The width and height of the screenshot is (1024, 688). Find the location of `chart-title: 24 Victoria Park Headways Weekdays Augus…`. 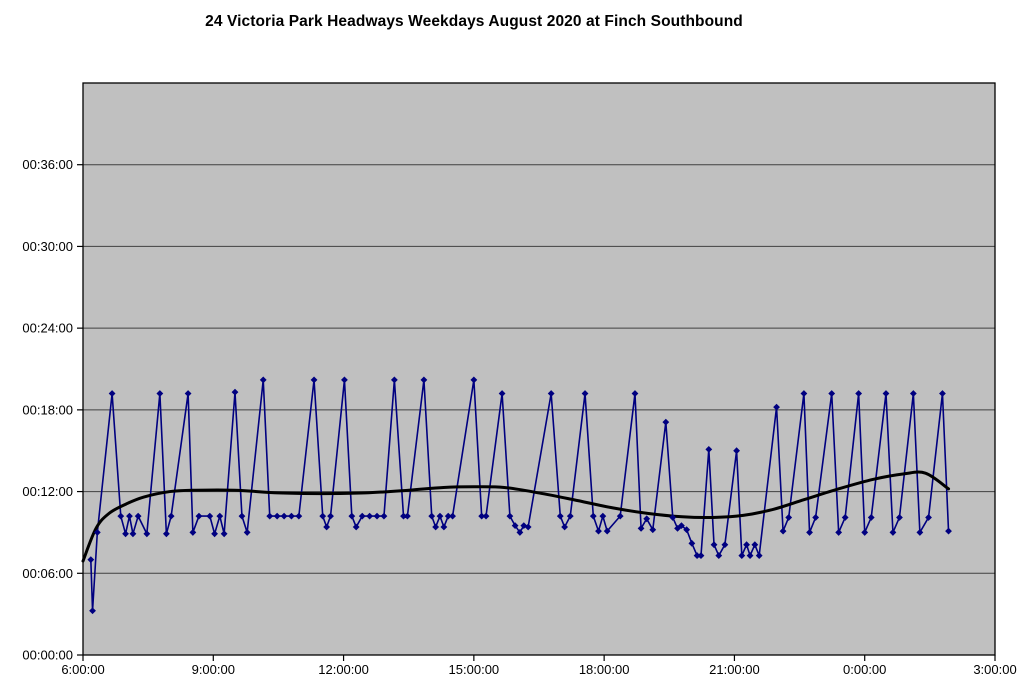

chart-title: 24 Victoria Park Headways Weekdays Augus… is located at coordinates (474, 21).